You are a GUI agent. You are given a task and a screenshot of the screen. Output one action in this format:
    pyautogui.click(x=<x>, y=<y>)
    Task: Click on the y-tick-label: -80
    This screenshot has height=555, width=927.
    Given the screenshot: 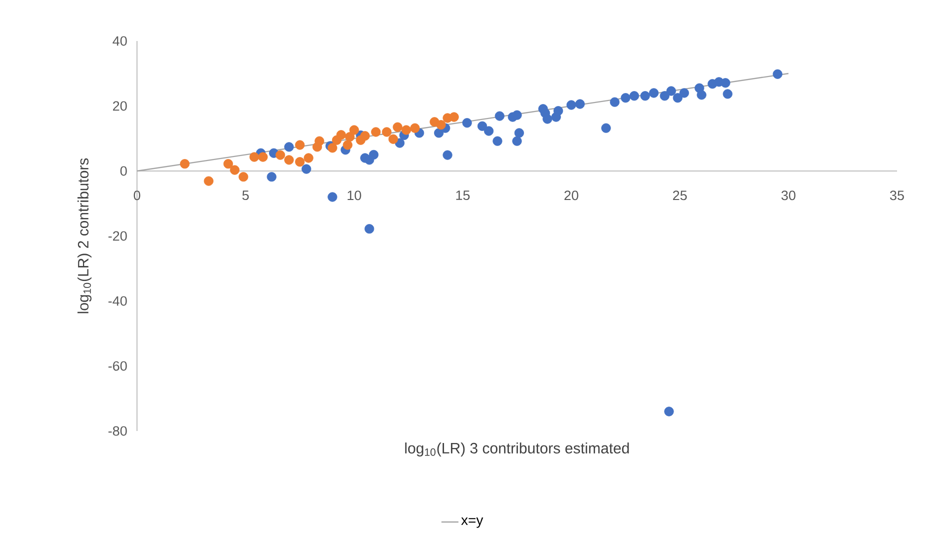 What is the action you would take?
    pyautogui.click(x=117, y=431)
    